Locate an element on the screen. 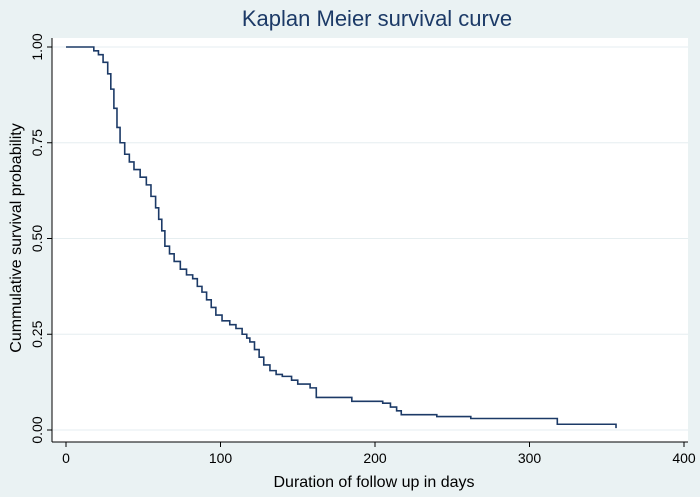 Image resolution: width=700 pixels, height=497 pixels. chart-title: Kaplan Meier survival curve is located at coordinates (377, 18).